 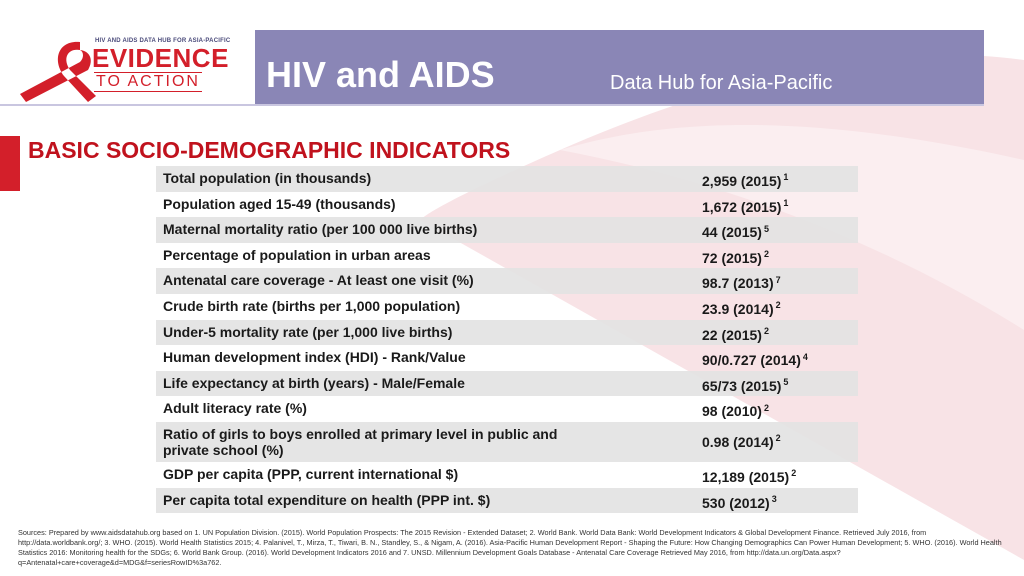 I want to click on header-divider, so click(x=492, y=105).